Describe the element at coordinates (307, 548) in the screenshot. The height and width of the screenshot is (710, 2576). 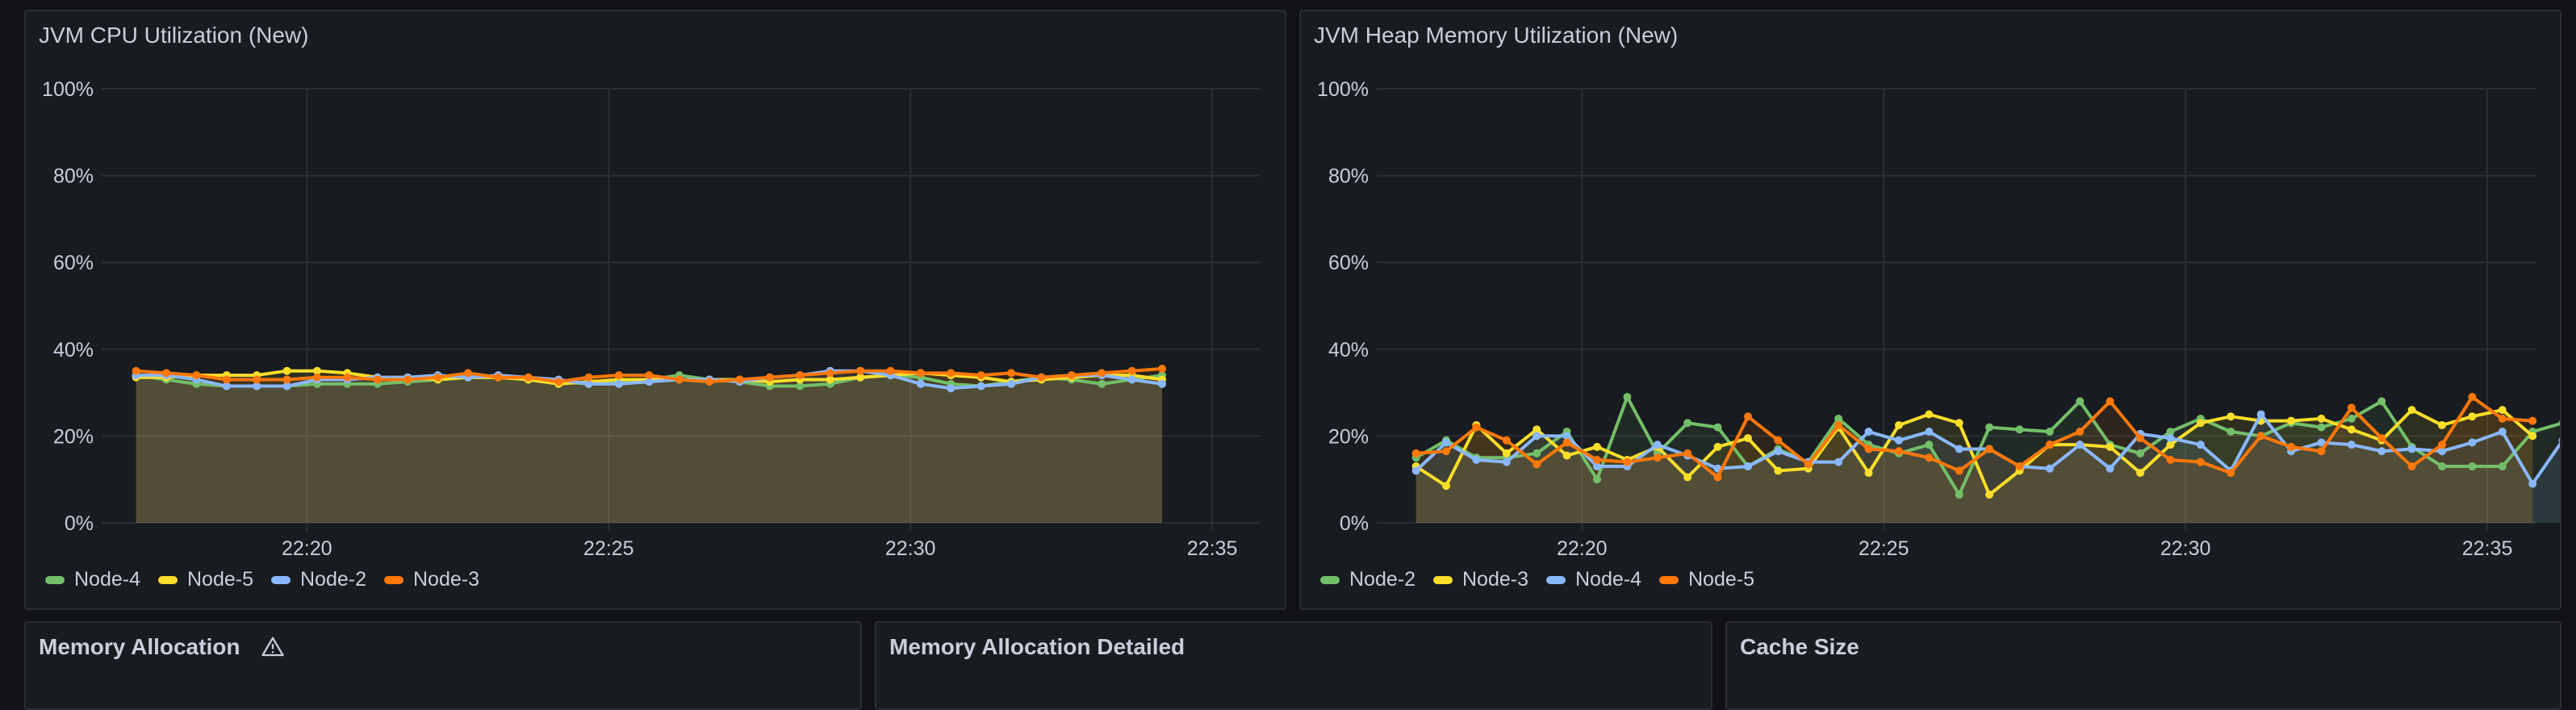
I see `x-tick-label: 22:20` at that location.